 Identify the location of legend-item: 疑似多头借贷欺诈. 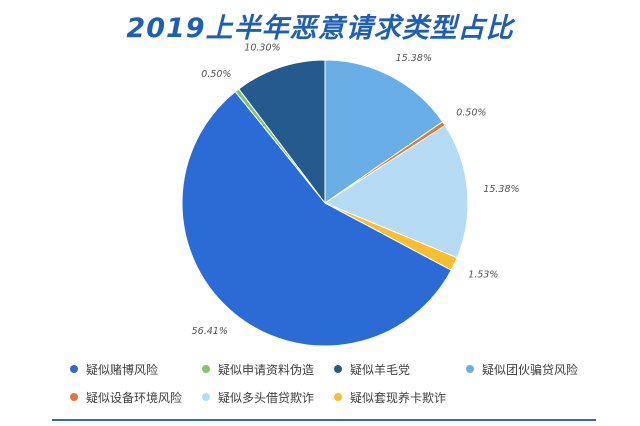
(268, 397).